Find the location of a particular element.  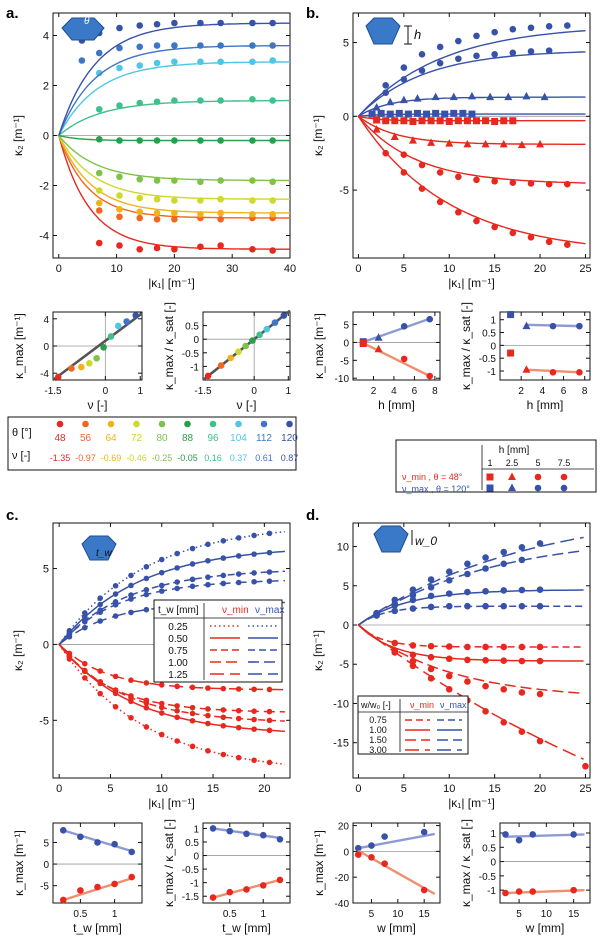

x-axis-label: w [mm] is located at coordinates (545, 928).